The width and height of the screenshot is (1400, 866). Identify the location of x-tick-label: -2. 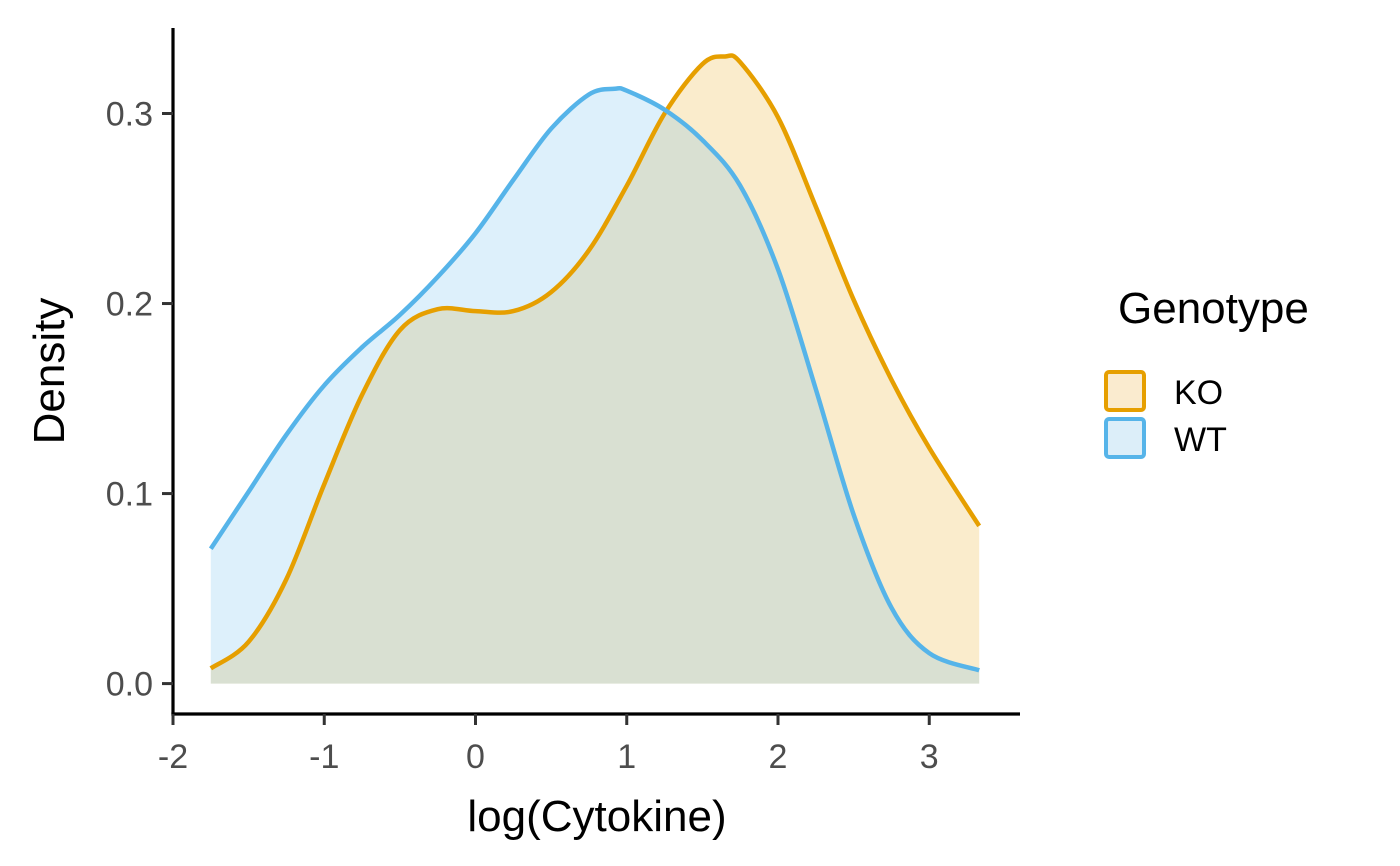
(173, 757).